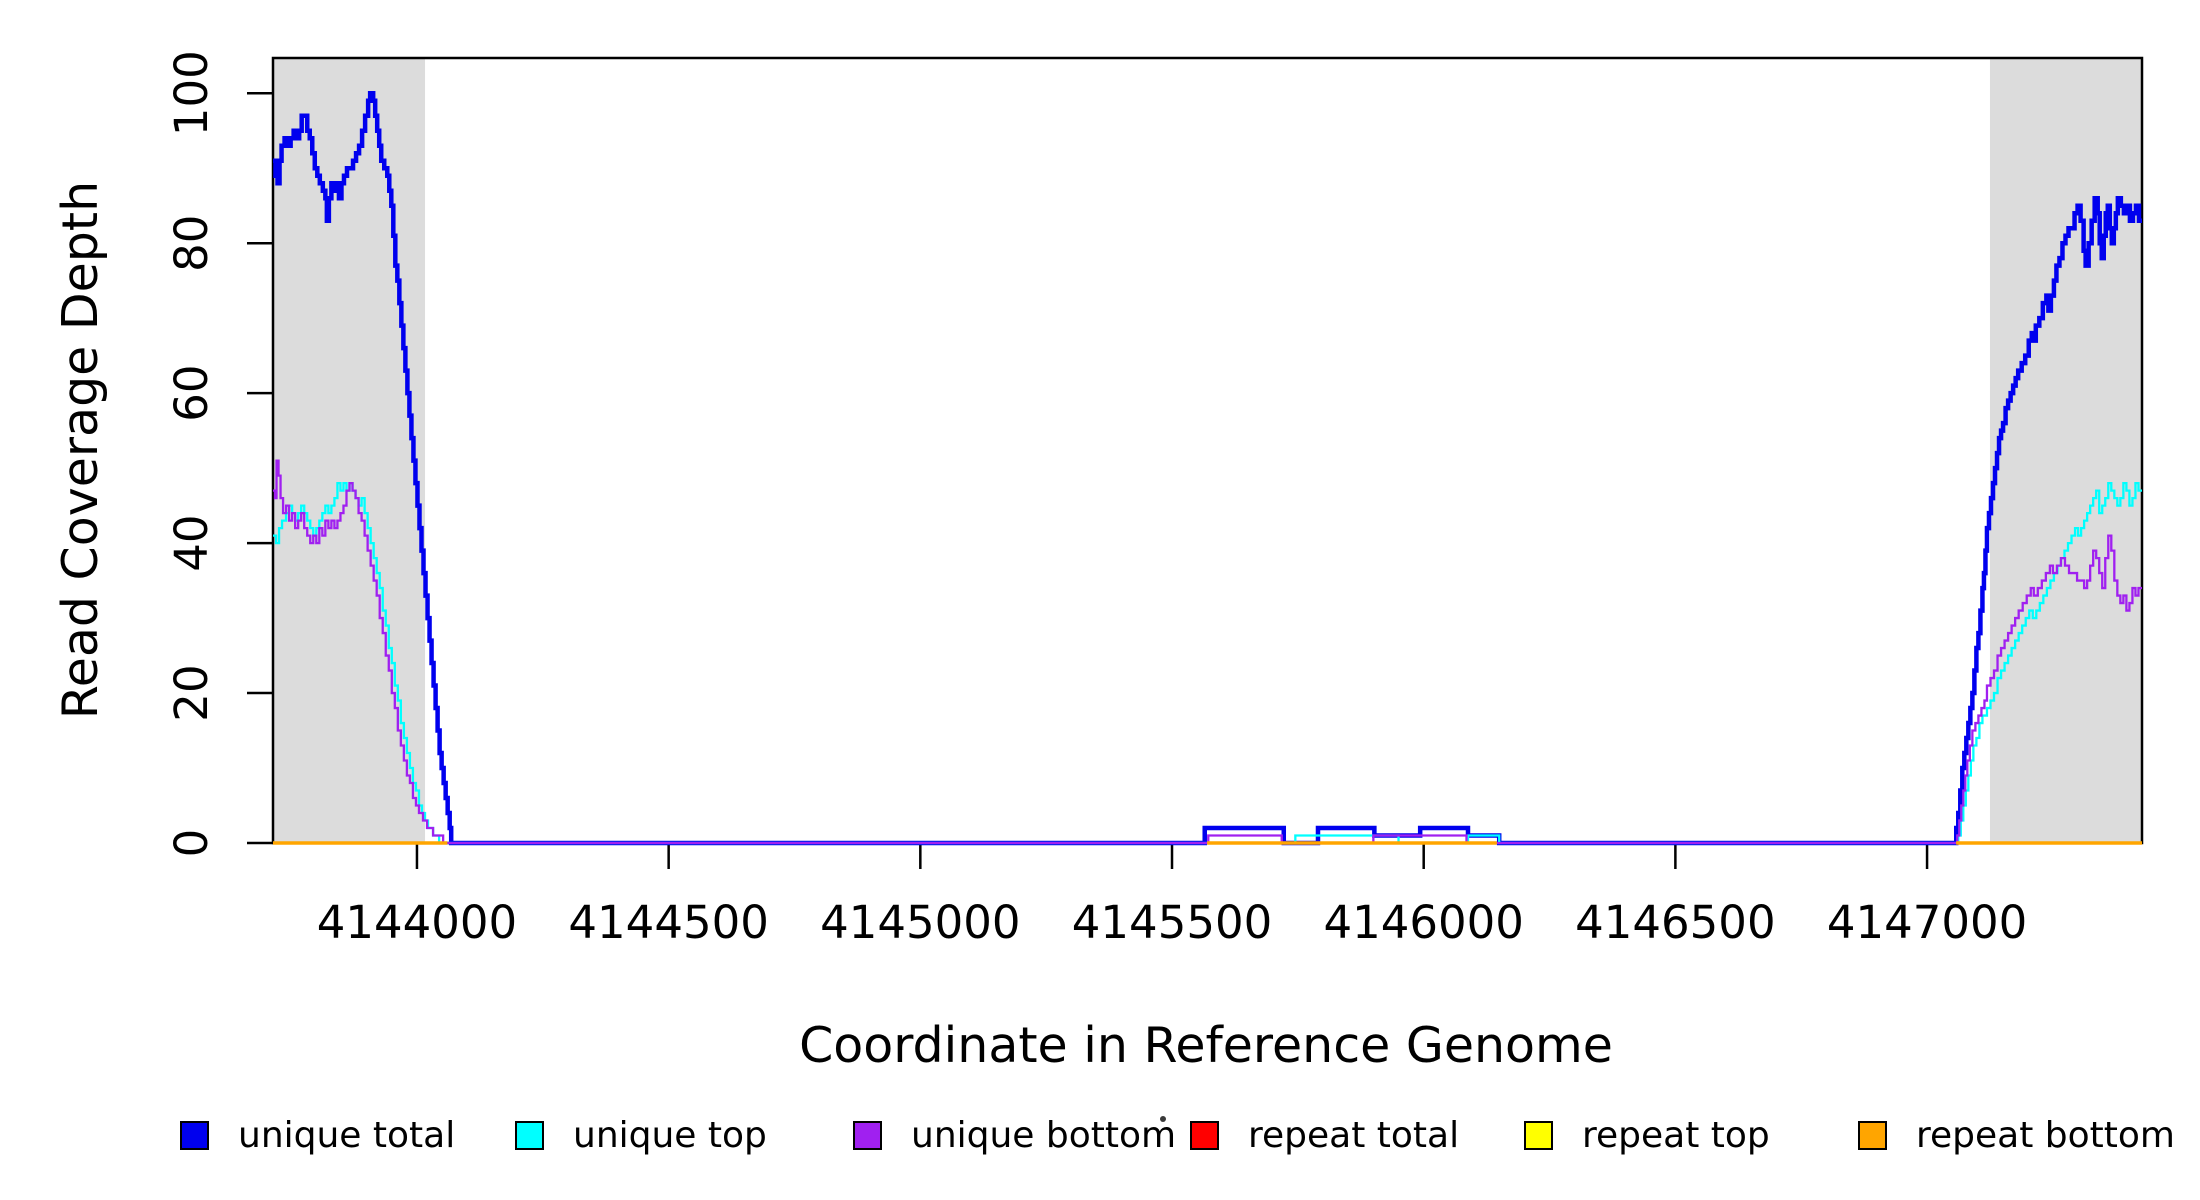  What do you see at coordinates (1044, 1135) in the screenshot?
I see `legend-label: unique bottom` at bounding box center [1044, 1135].